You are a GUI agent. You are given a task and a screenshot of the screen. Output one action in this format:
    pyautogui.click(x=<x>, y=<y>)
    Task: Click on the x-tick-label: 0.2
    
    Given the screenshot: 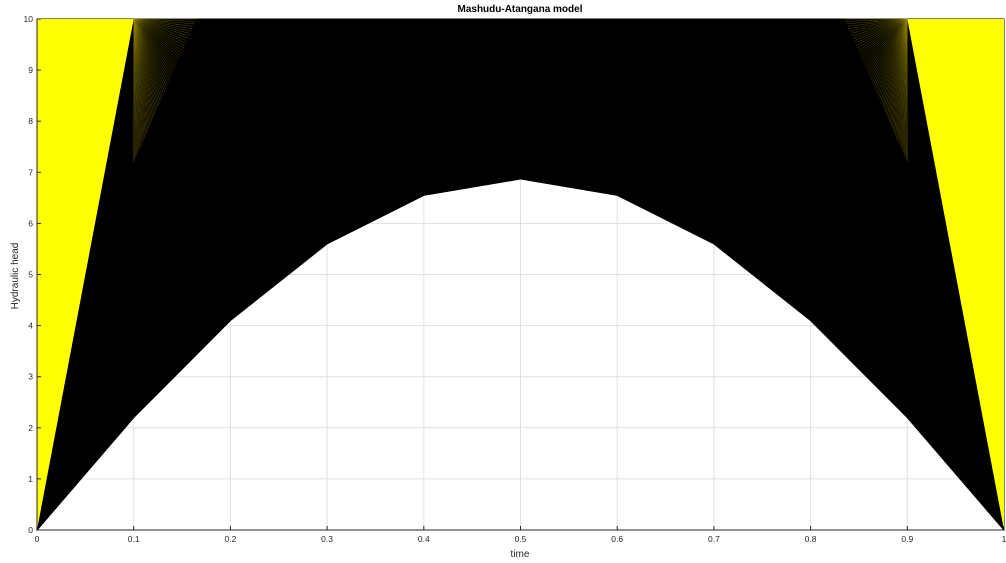 What is the action you would take?
    pyautogui.click(x=230, y=539)
    